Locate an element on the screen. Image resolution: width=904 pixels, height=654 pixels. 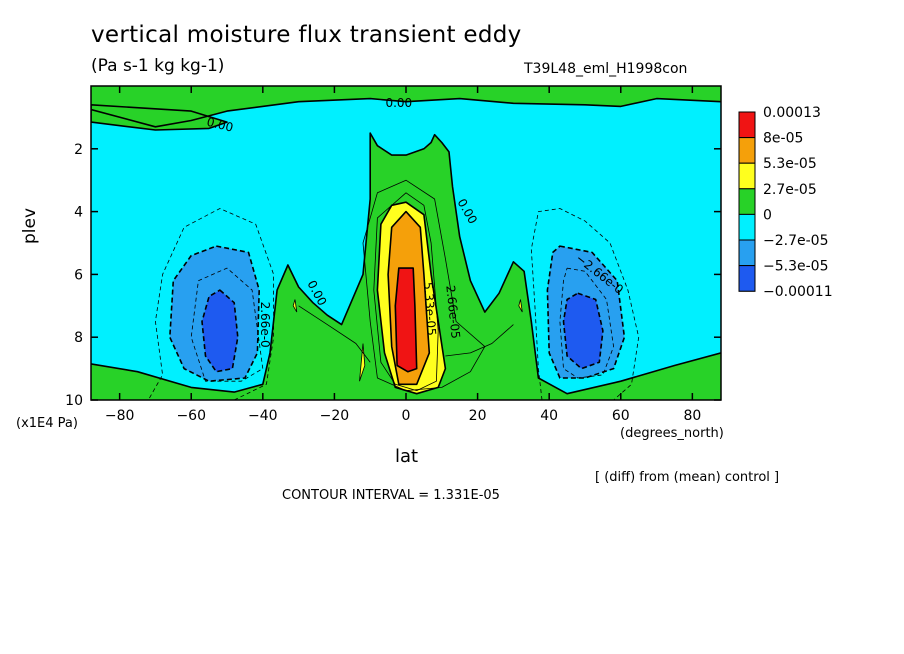
legend-label-7: −0.00011 is located at coordinates (798, 292).